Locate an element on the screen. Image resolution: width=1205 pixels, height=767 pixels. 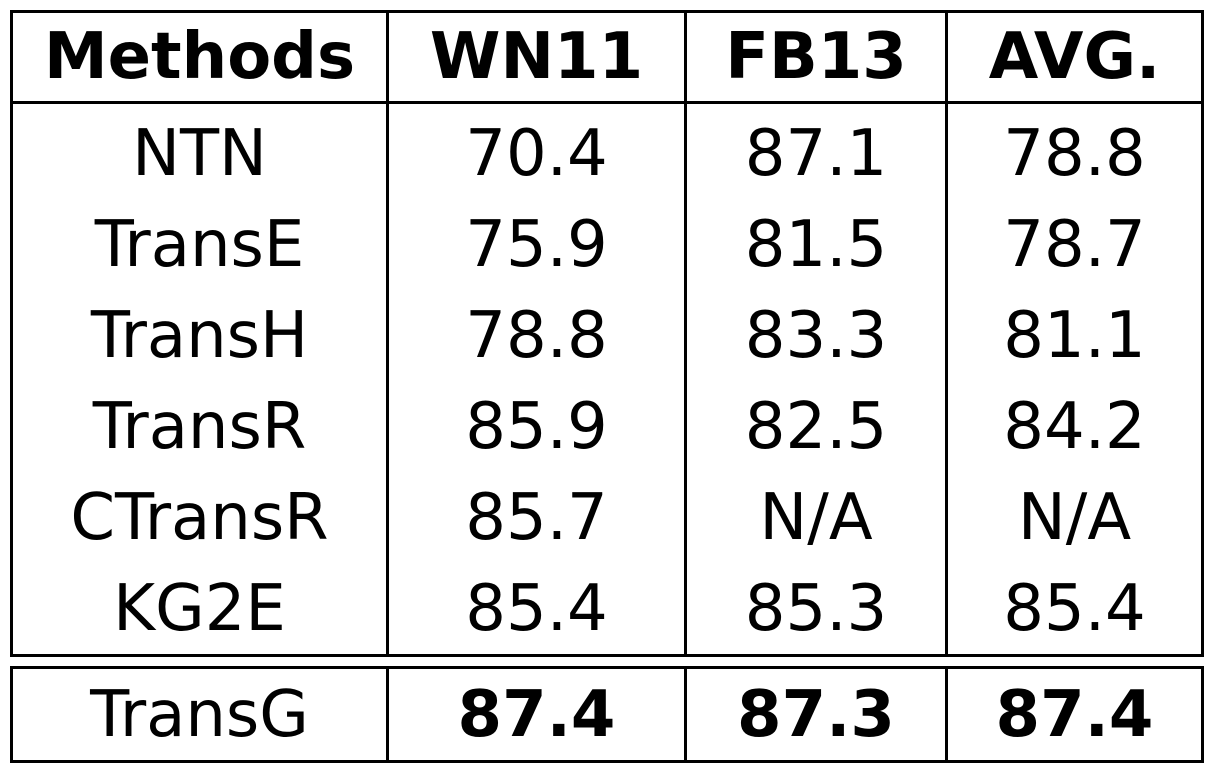
wn11-cell: 85.7 is located at coordinates (536, 517).